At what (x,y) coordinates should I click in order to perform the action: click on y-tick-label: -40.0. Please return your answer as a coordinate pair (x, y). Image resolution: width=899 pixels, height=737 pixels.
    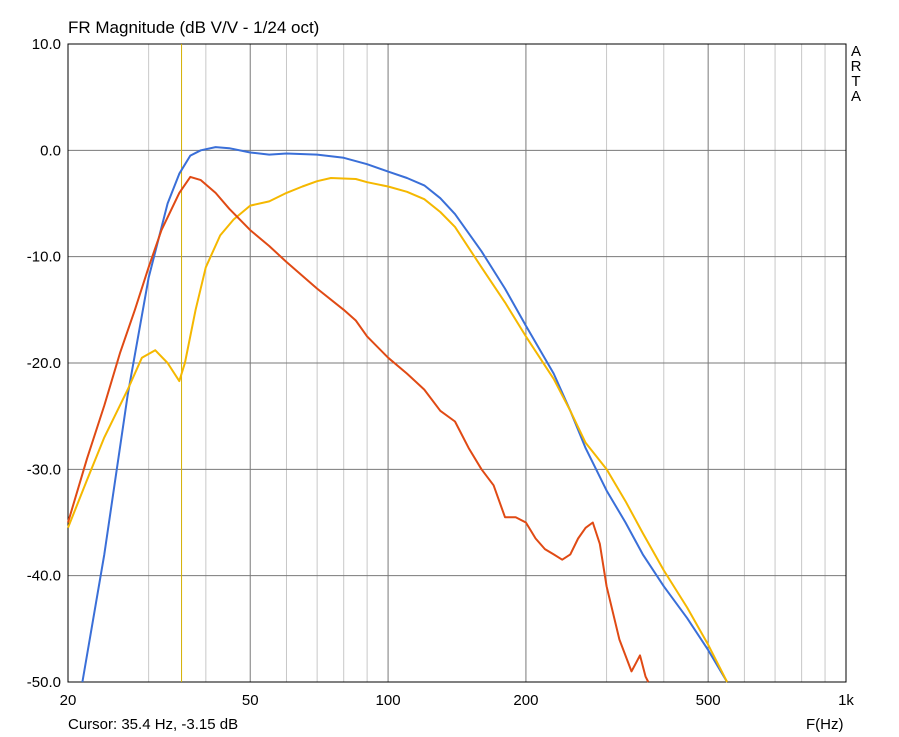
    Looking at the image, I should click on (44, 576).